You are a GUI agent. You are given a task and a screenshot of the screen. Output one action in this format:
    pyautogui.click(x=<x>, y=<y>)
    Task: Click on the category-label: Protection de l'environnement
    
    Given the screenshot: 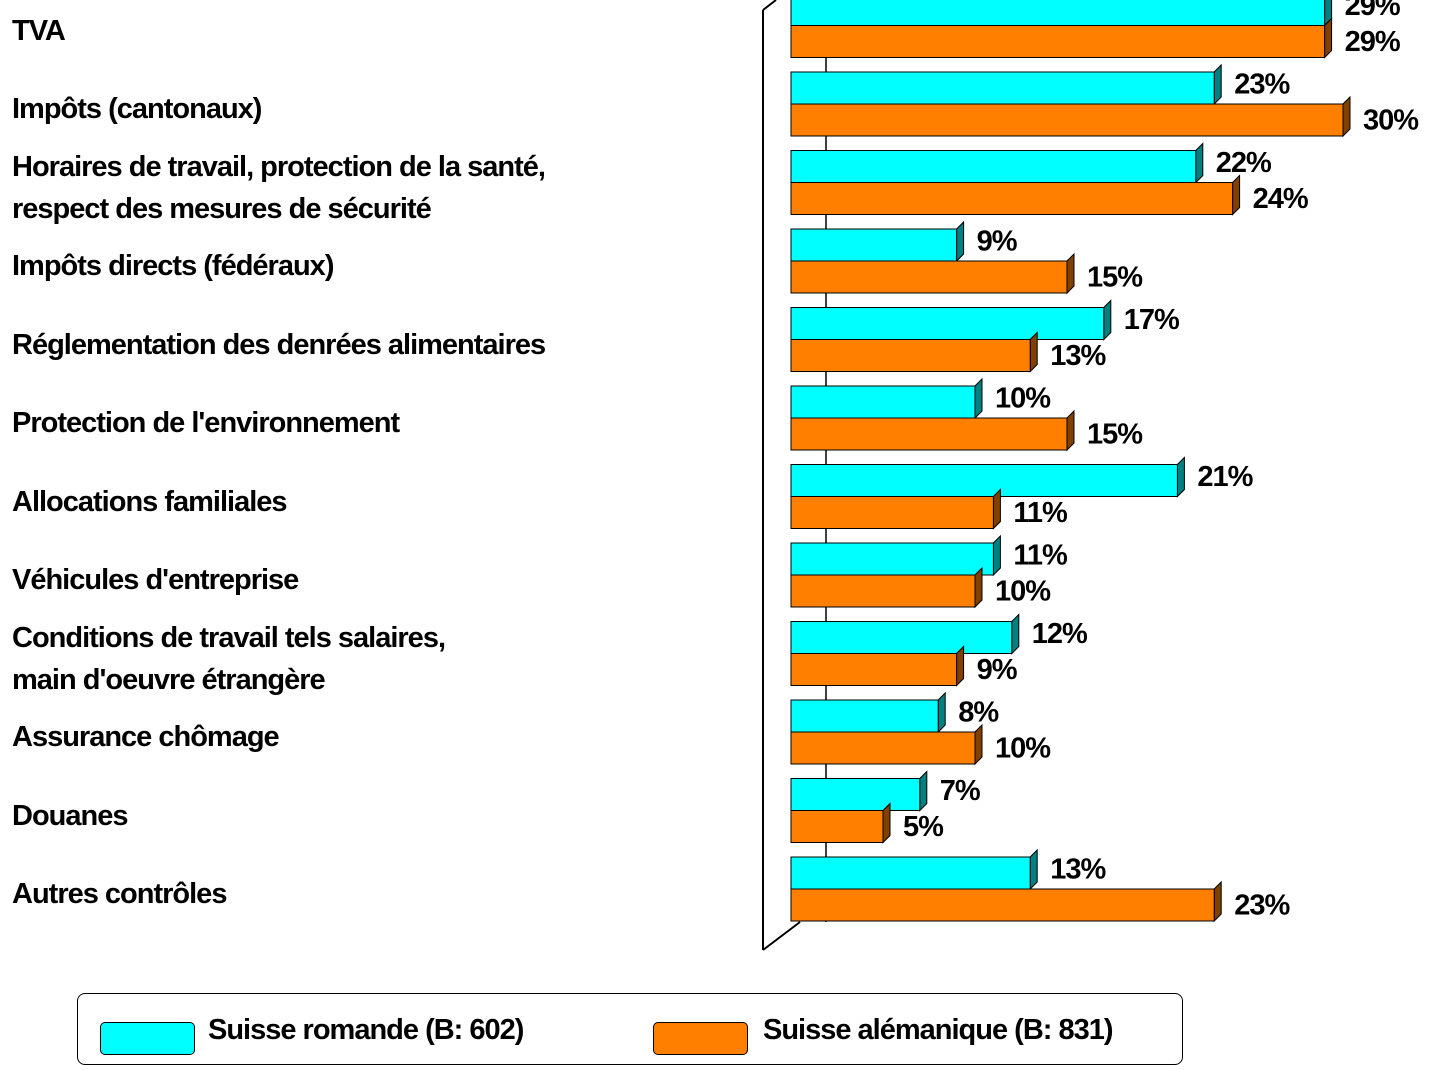 What is the action you would take?
    pyautogui.click(x=206, y=423)
    